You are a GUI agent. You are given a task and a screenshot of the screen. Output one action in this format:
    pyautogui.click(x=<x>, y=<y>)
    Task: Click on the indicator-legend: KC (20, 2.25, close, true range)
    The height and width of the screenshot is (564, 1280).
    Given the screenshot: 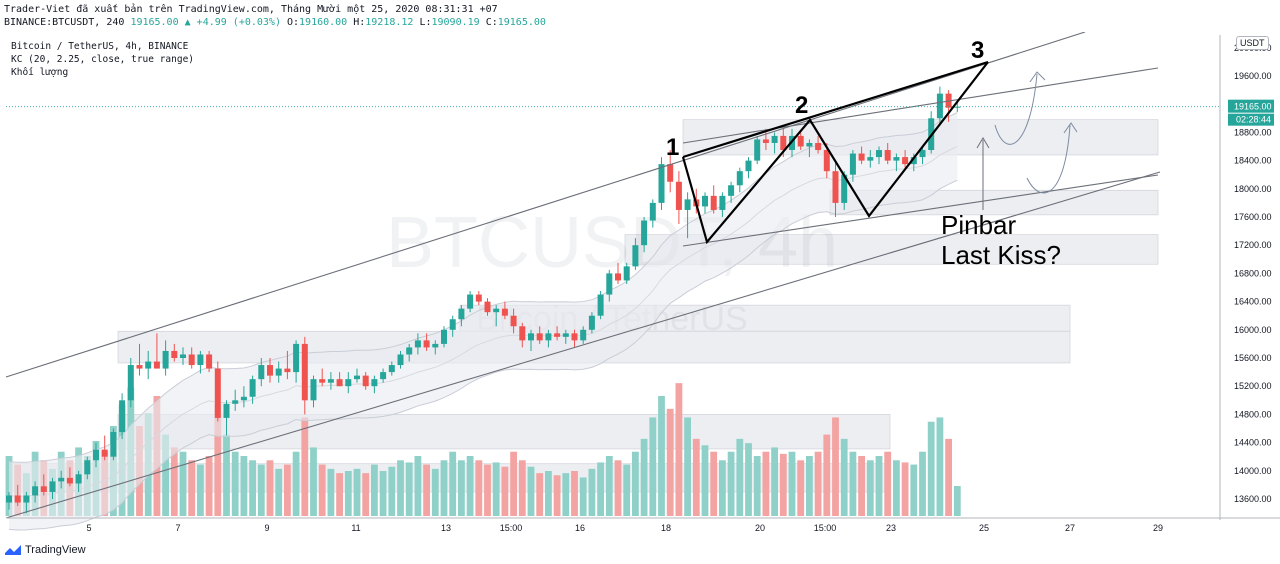 What is the action you would take?
    pyautogui.click(x=103, y=59)
    